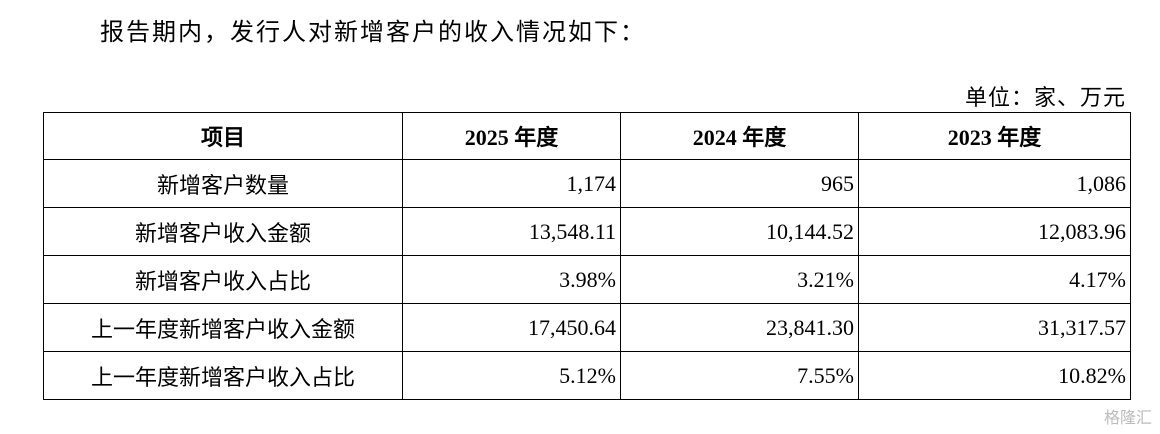  I want to click on value-cell: 13,548.11, so click(511, 231).